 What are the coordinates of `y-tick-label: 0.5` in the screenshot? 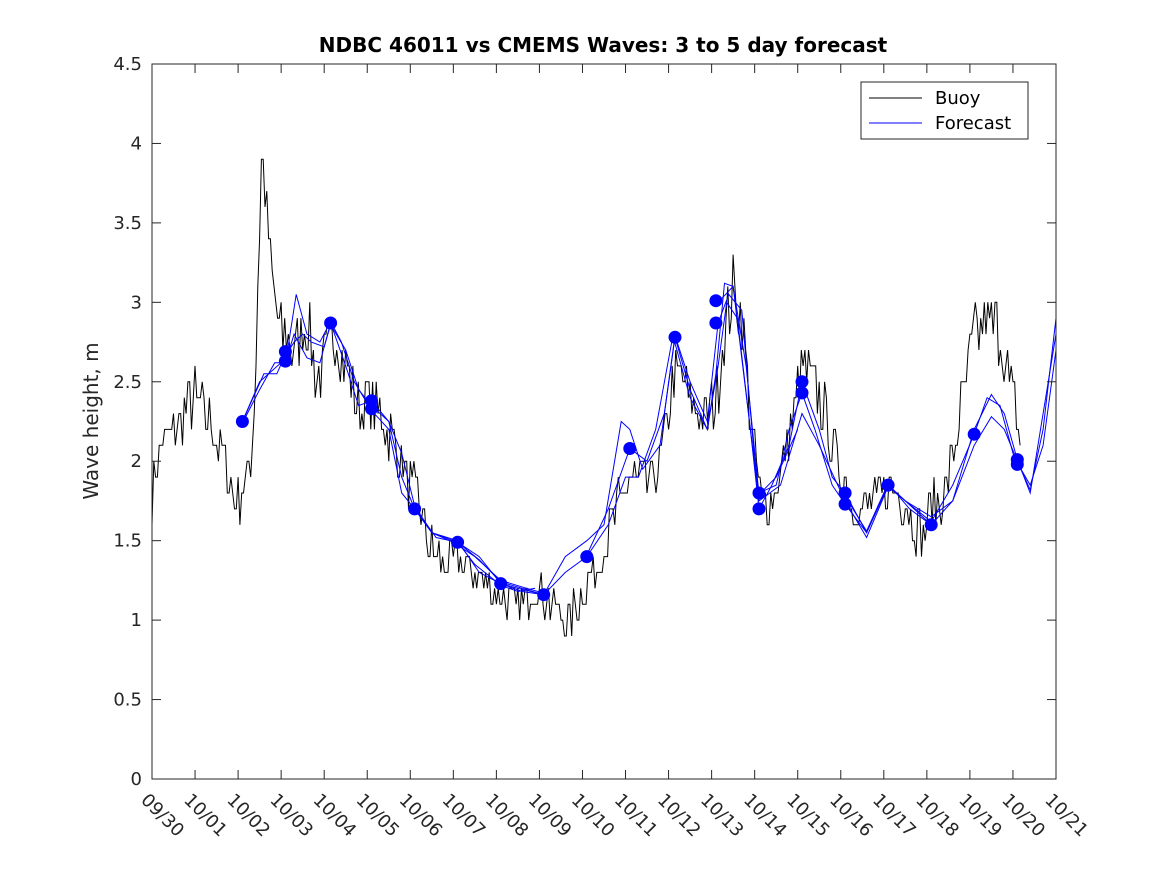 It's located at (127, 700).